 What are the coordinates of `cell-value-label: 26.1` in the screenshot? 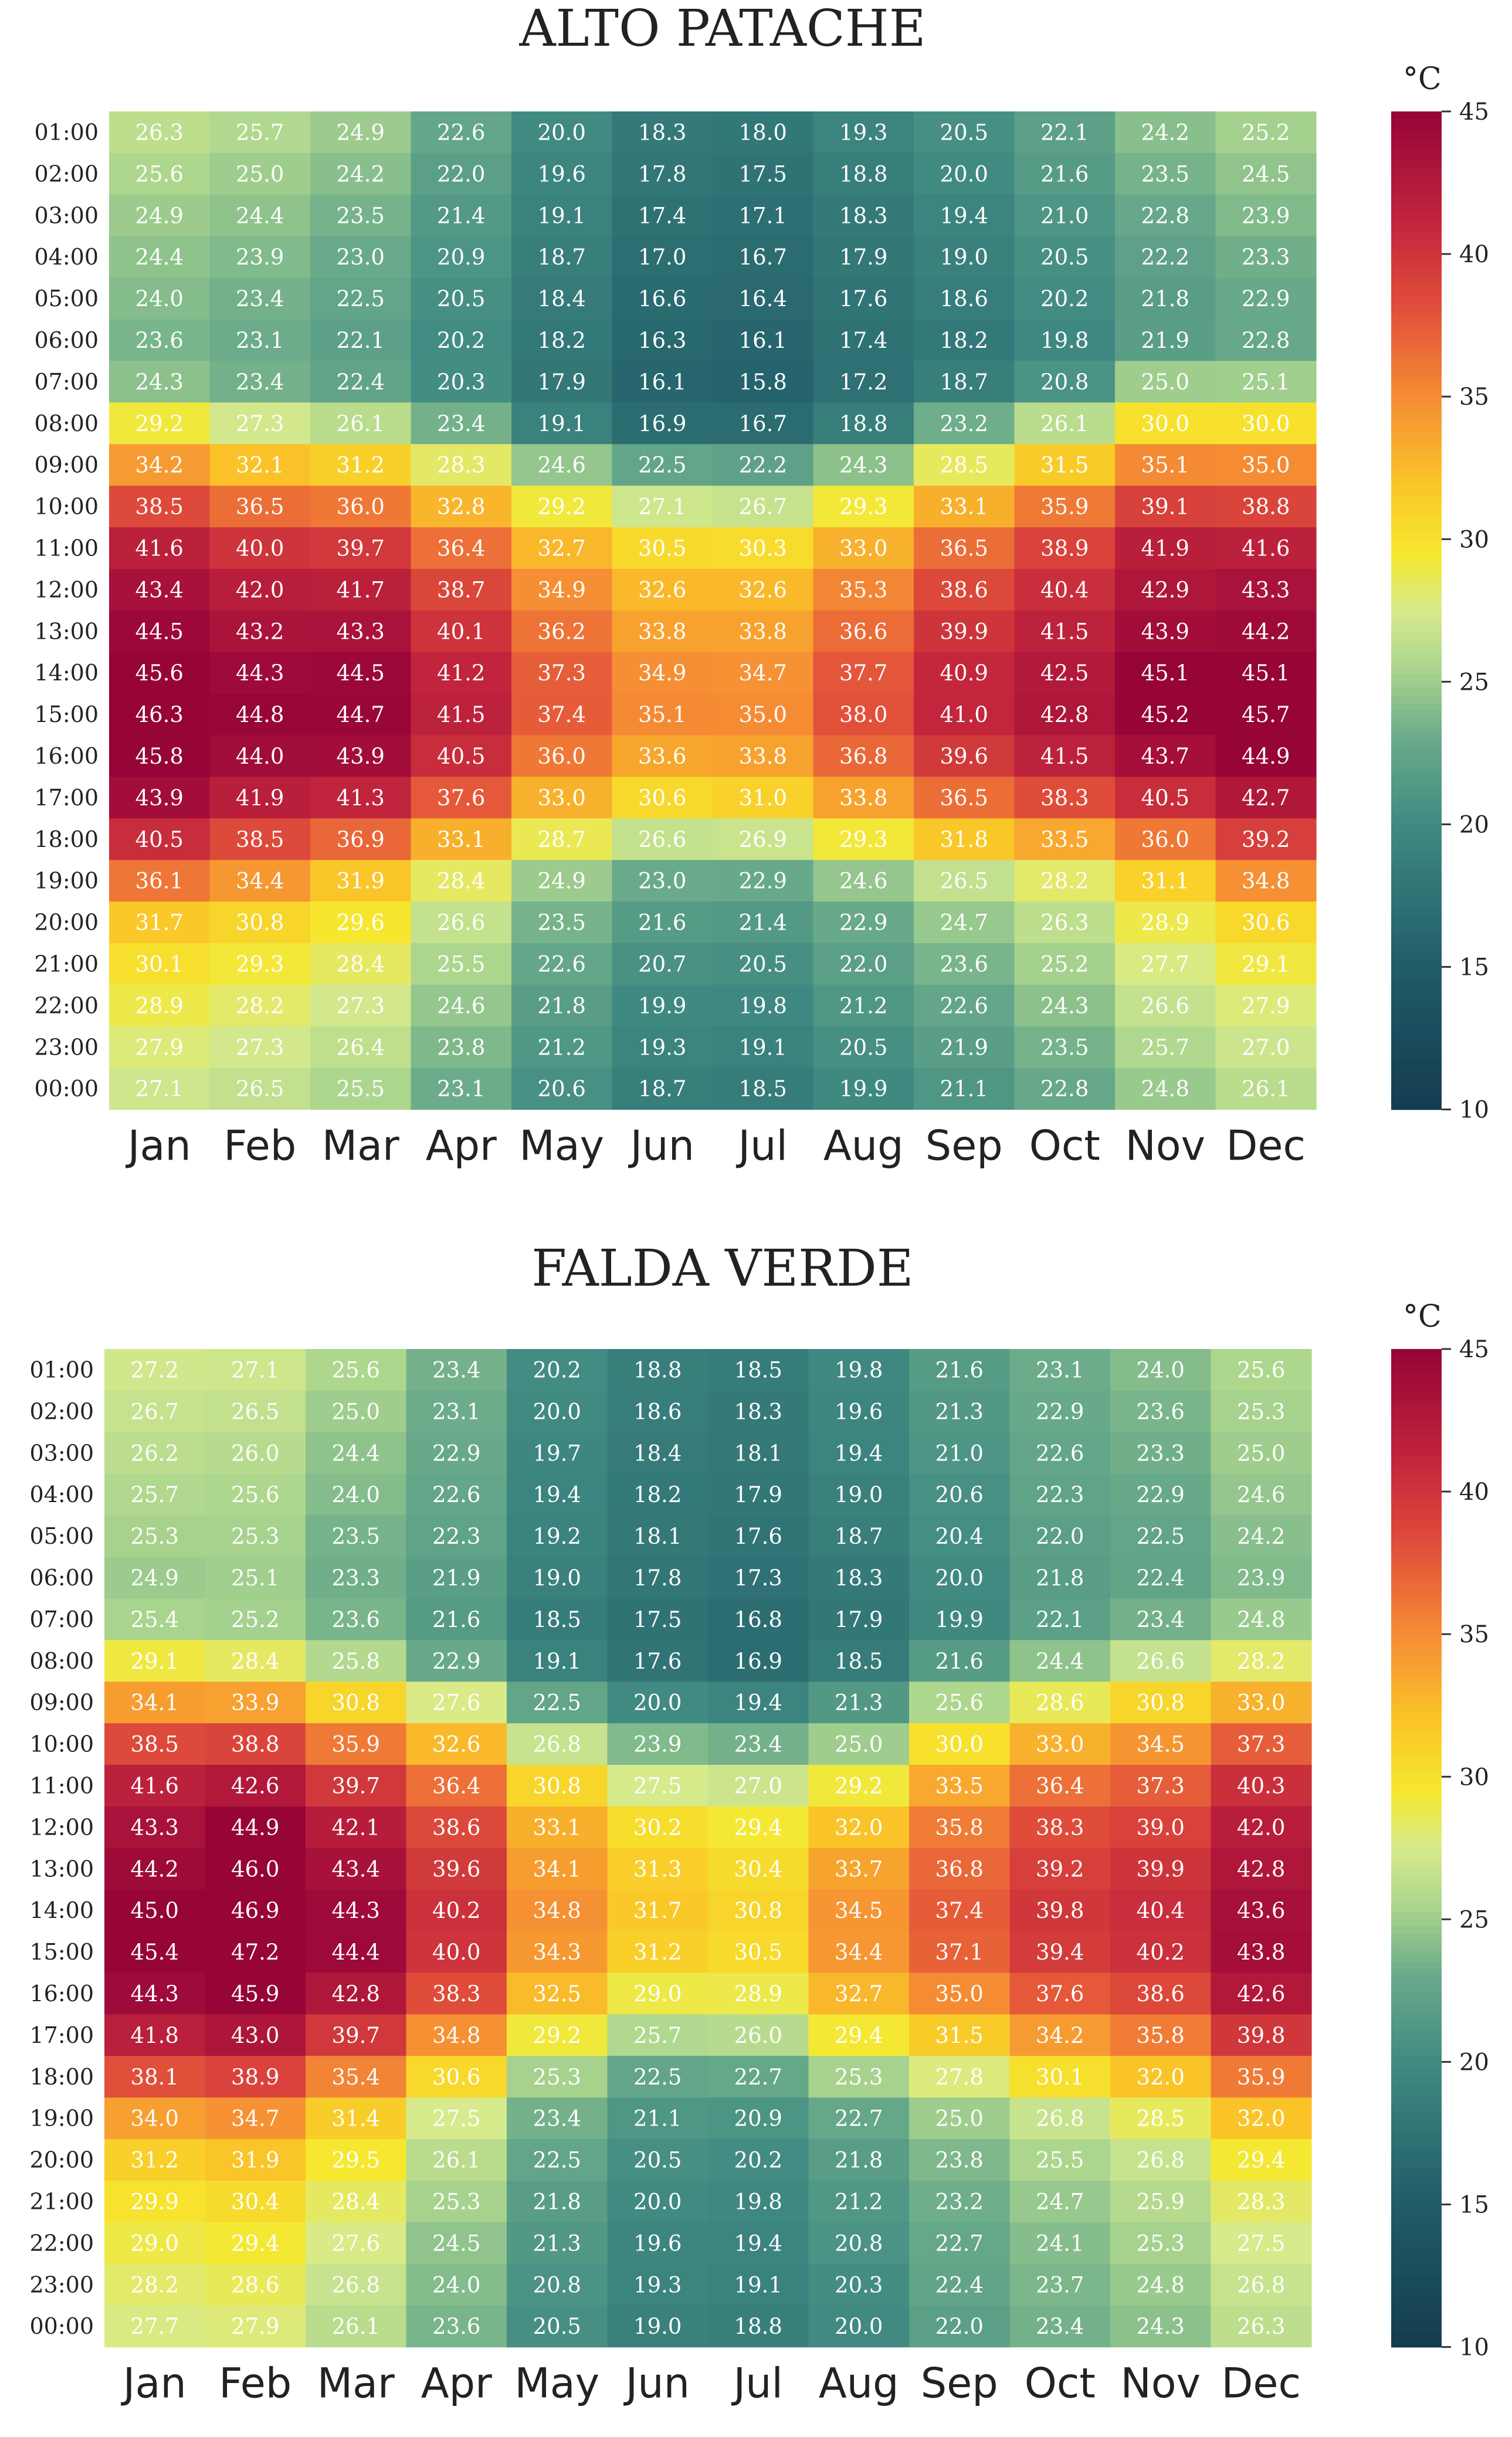 It's located at (1266, 1088).